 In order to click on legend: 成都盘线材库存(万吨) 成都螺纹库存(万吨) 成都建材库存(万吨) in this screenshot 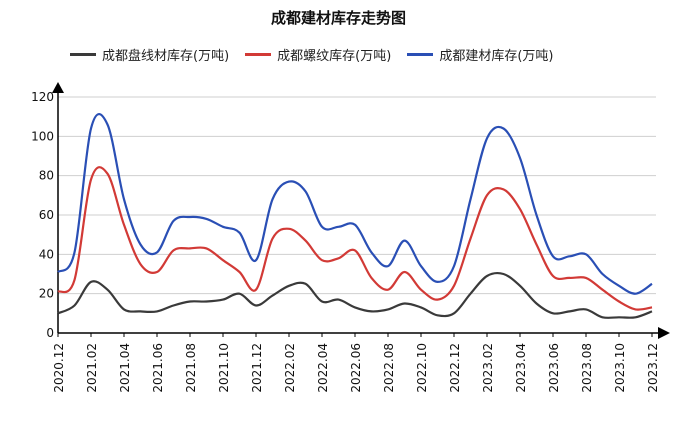, I will do `click(319, 54)`.